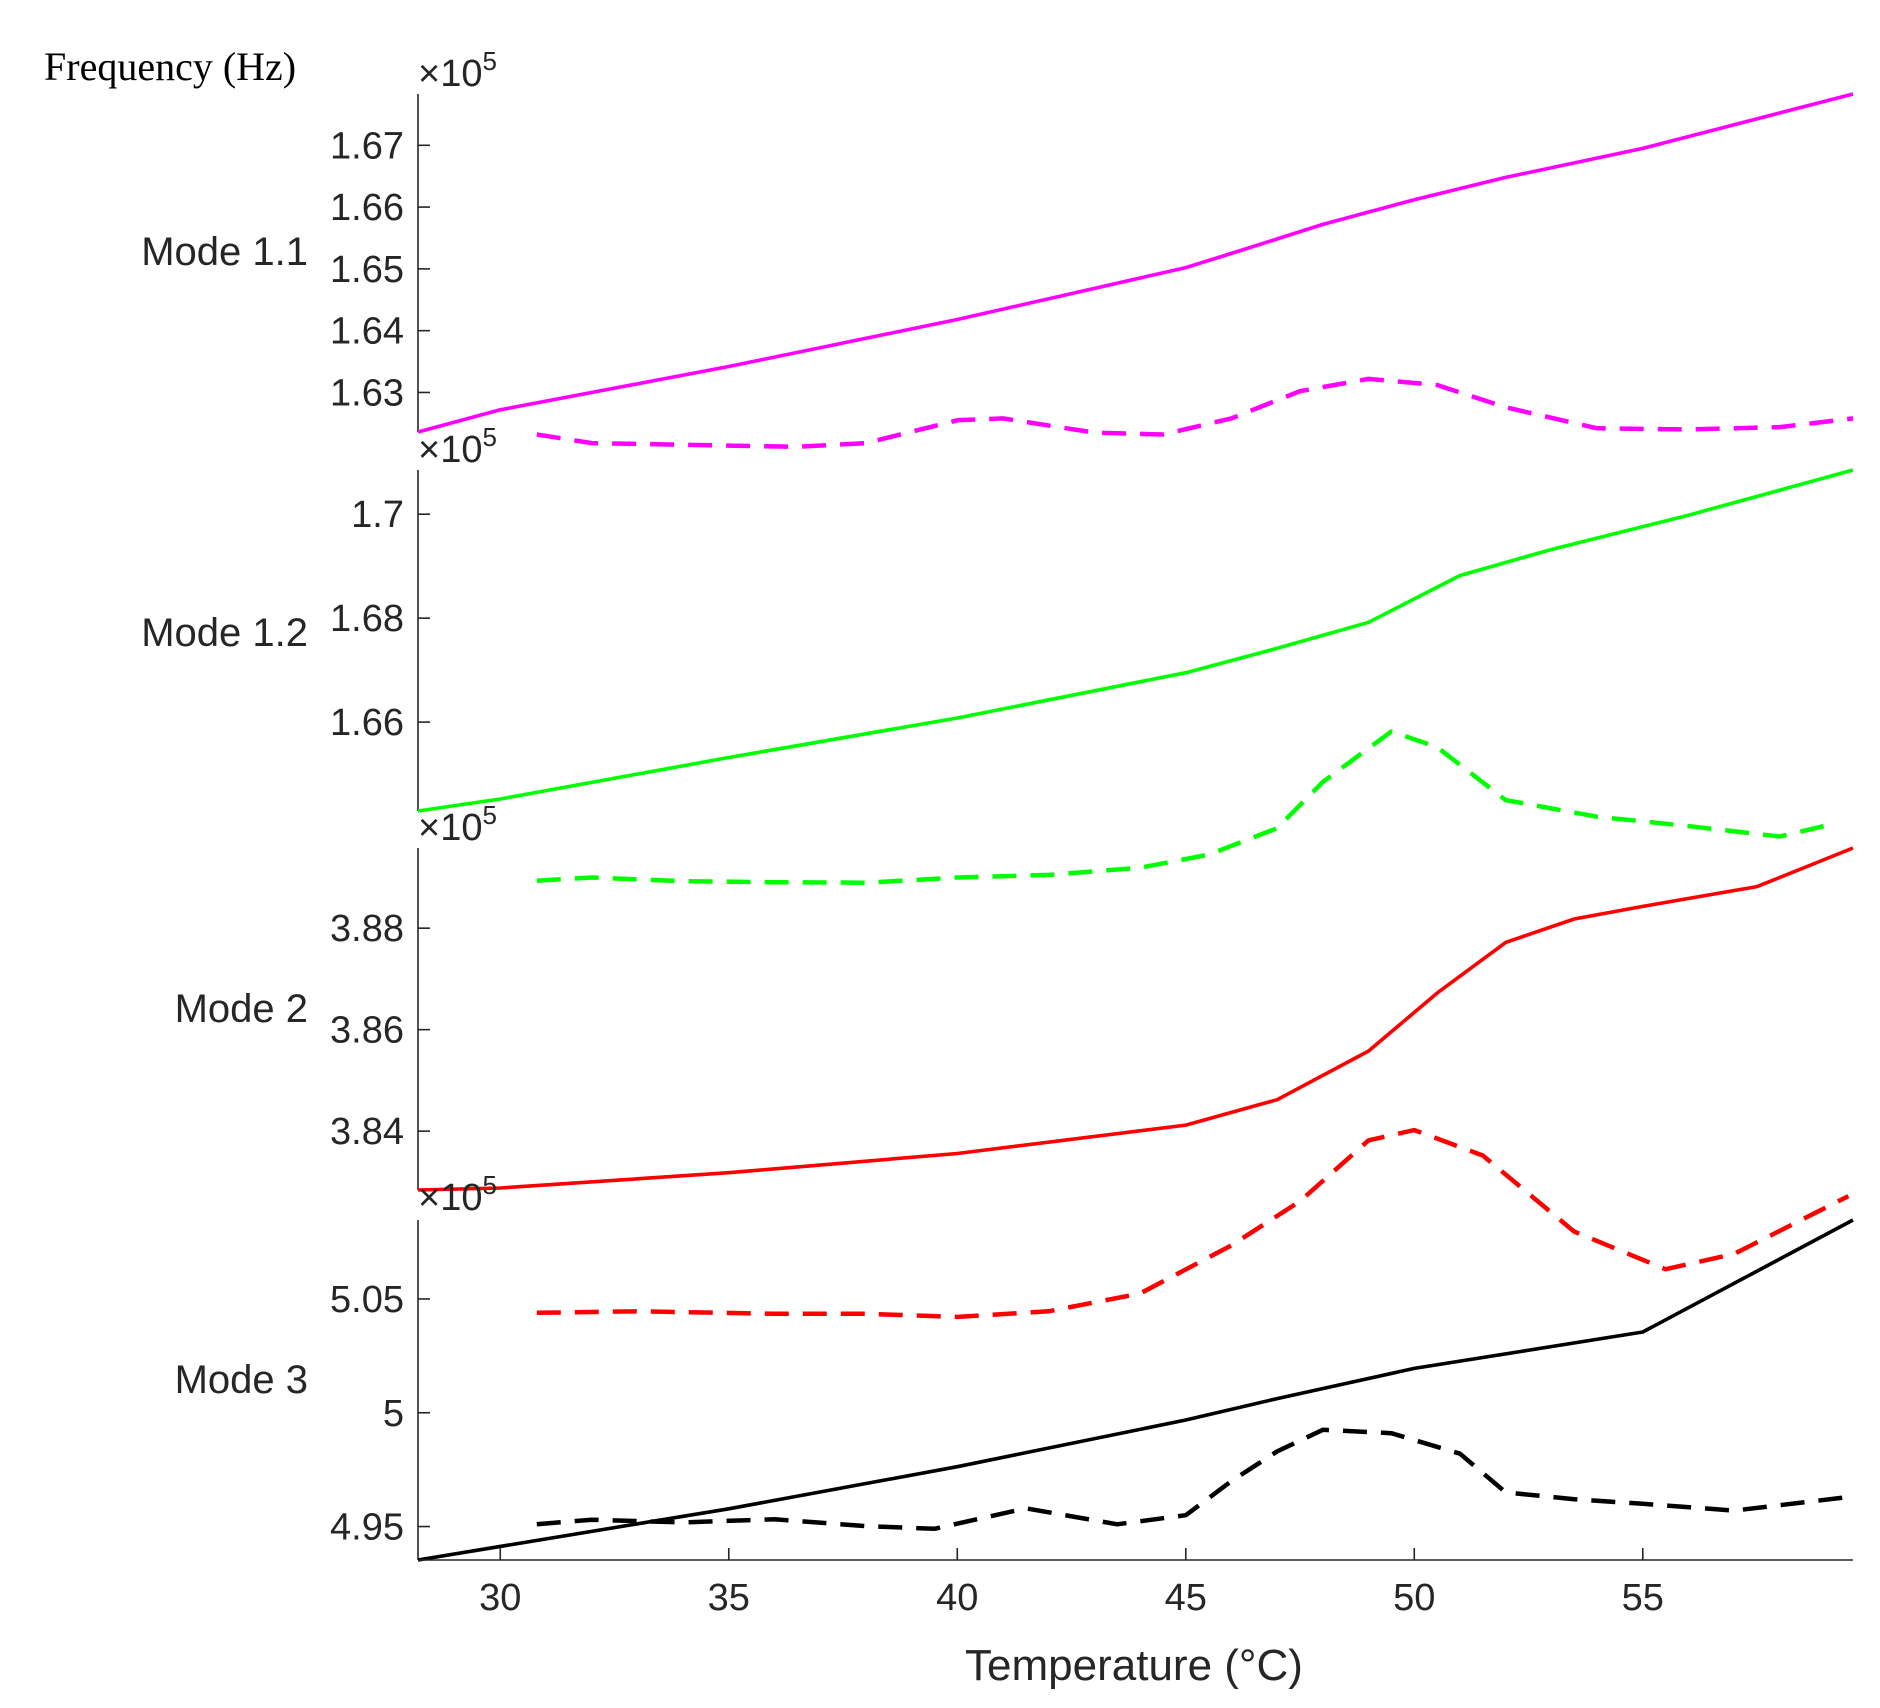 Image resolution: width=1880 pixels, height=1708 pixels. Describe the element at coordinates (1134, 1665) in the screenshot. I see `x-axis-title: Temperature (°C)` at that location.